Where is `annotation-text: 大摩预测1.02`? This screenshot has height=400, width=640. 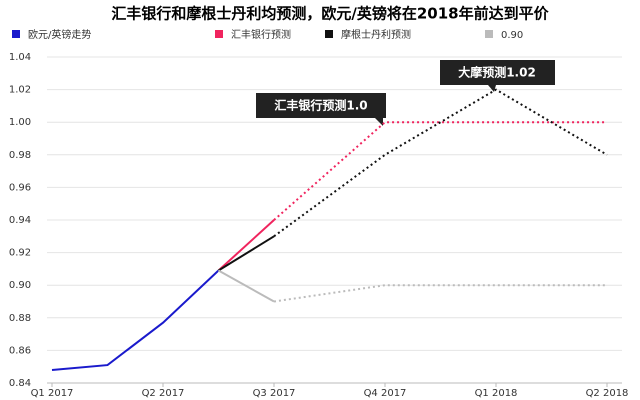
annotation-text: 大摩预测1.02 is located at coordinates (497, 72).